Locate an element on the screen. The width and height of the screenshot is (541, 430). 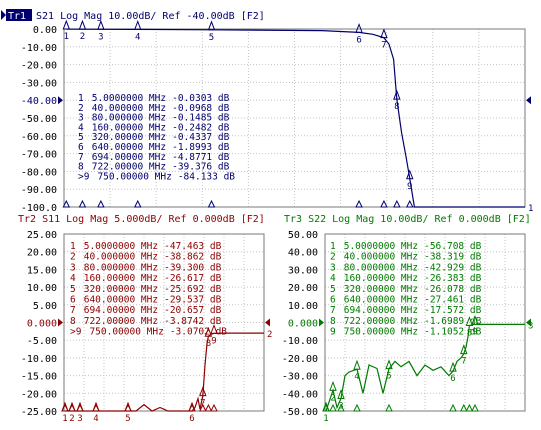
y-tick-label: 0.000 is located at coordinates (303, 324).